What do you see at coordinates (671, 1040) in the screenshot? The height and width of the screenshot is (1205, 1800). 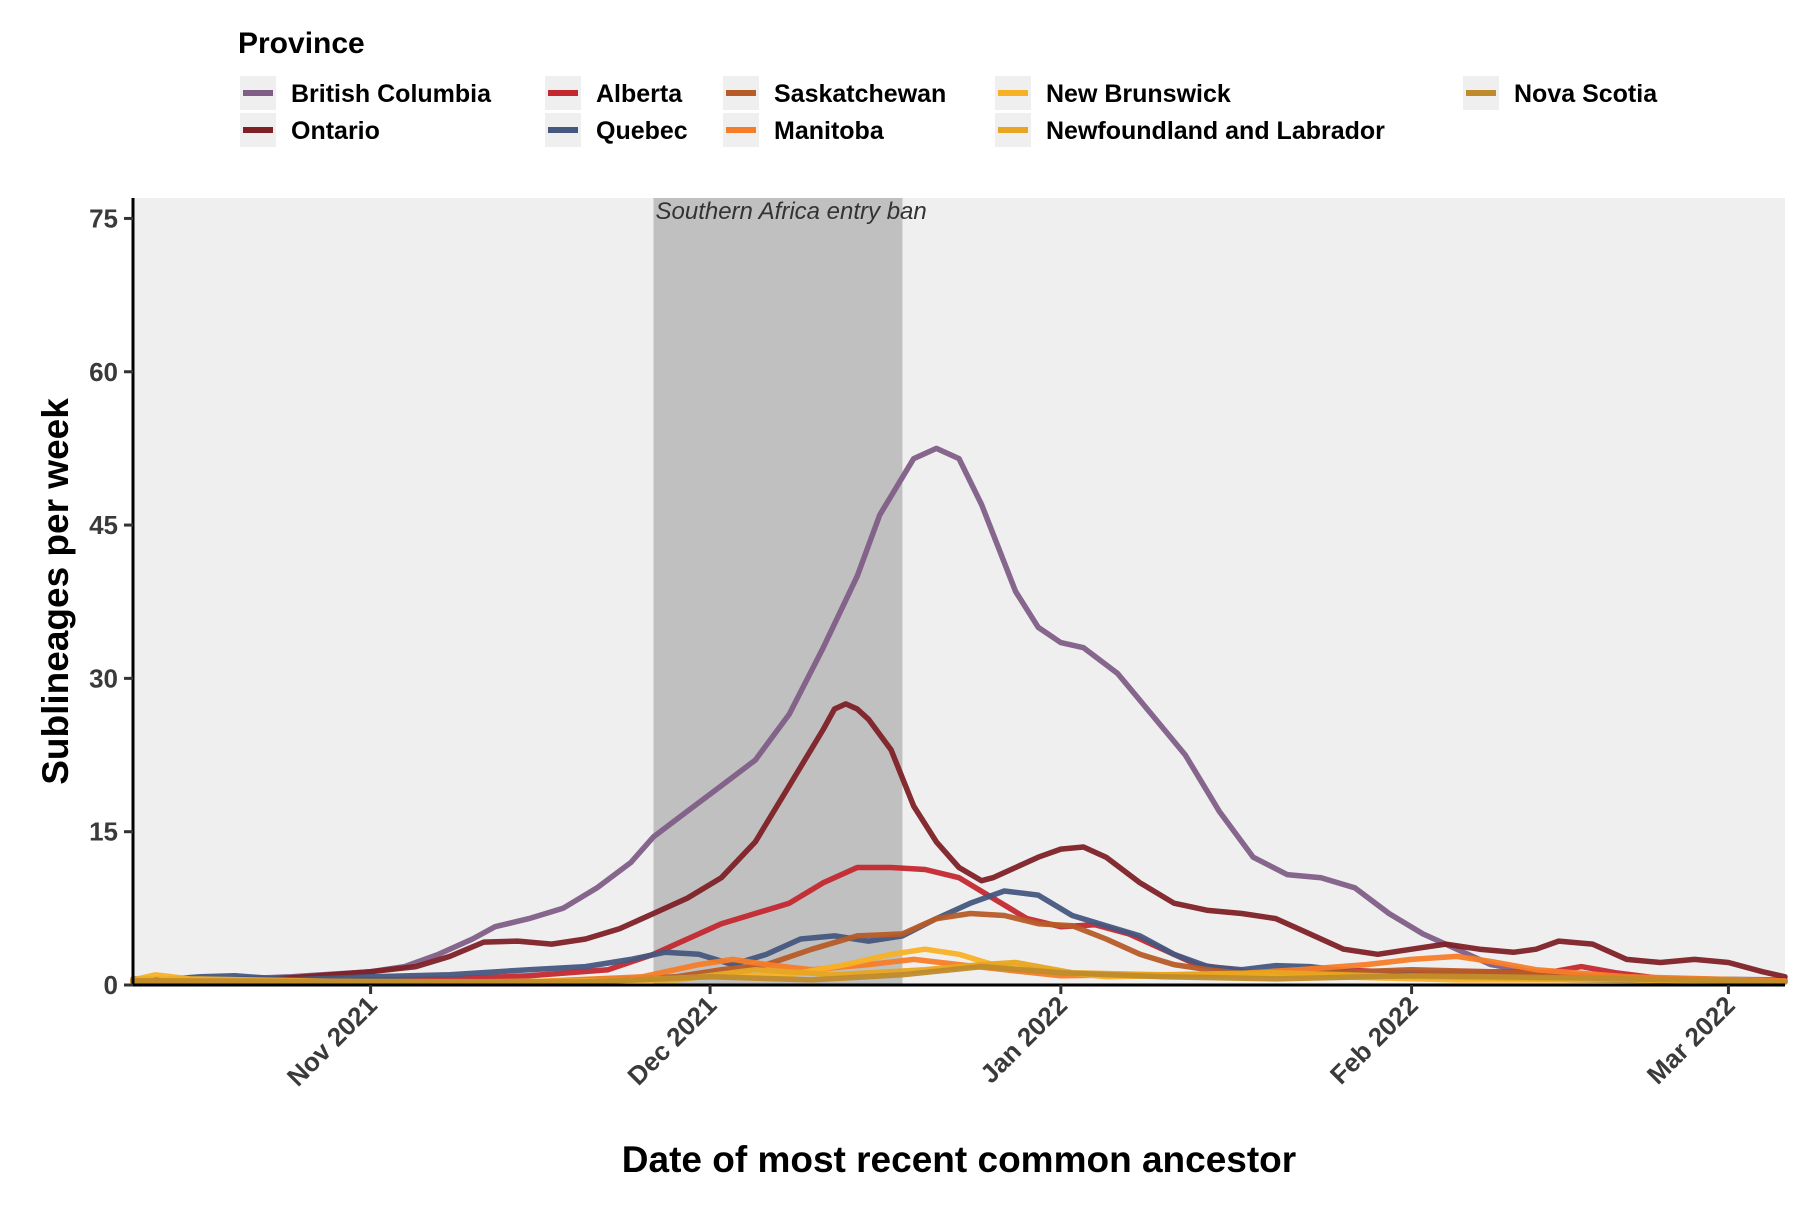 I see `x-tick-label: Dec 2021` at bounding box center [671, 1040].